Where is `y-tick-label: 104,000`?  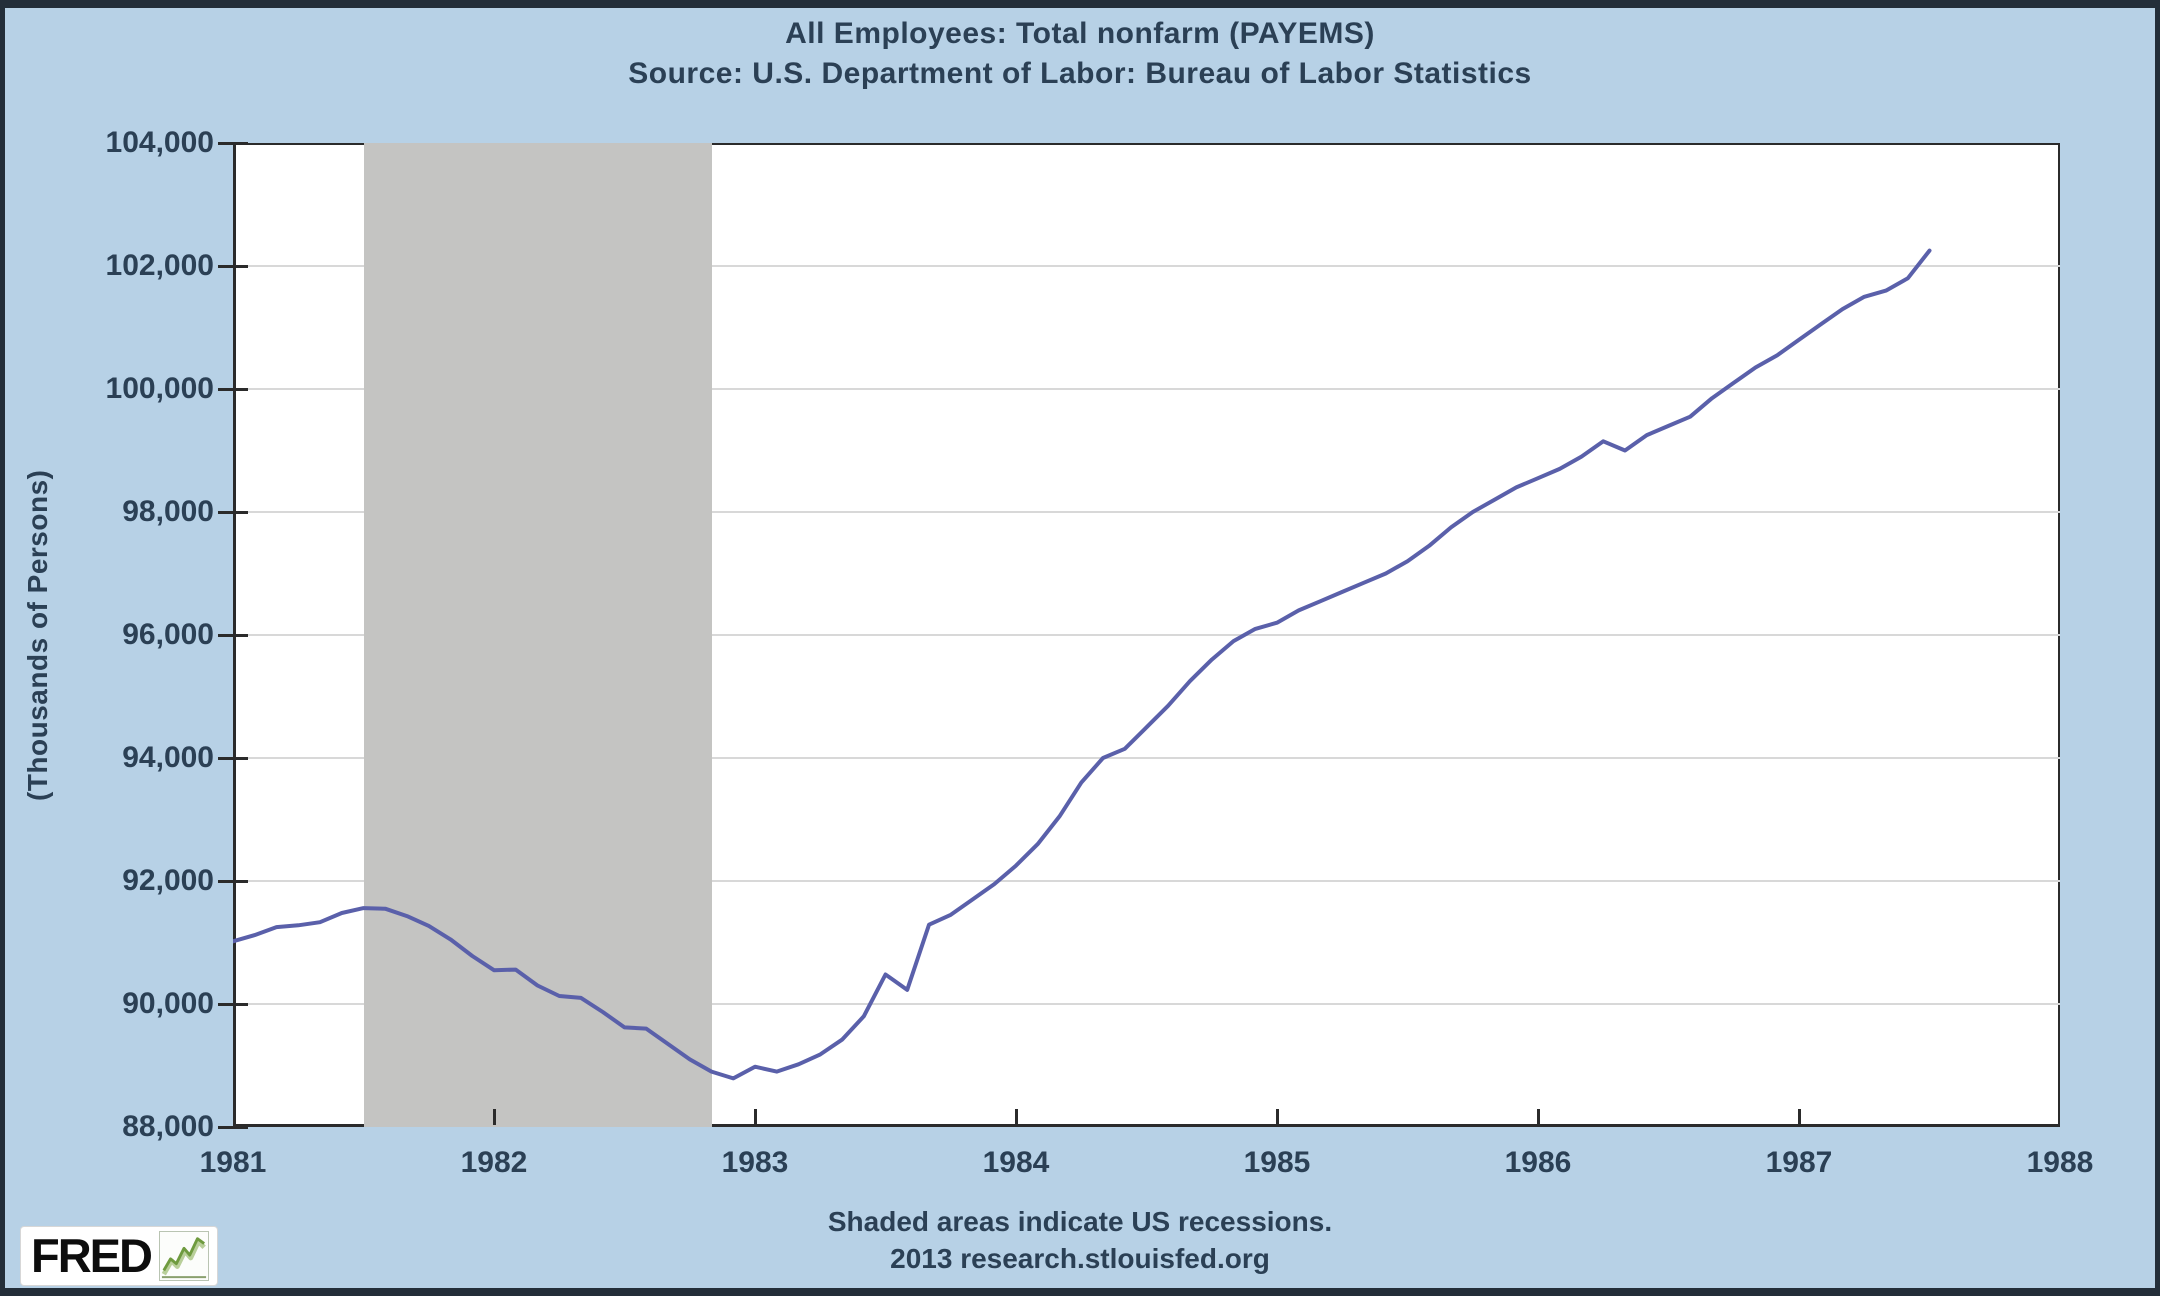
y-tick-label: 104,000 is located at coordinates (159, 142).